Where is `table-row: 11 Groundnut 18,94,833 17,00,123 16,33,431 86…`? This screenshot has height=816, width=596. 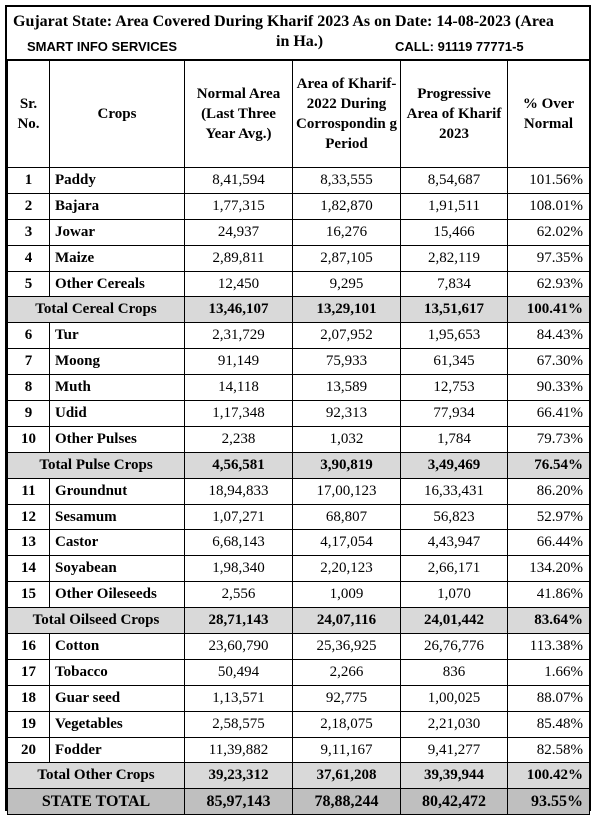
table-row: 11 Groundnut 18,94,833 17,00,123 16,33,431 86… is located at coordinates (298, 491).